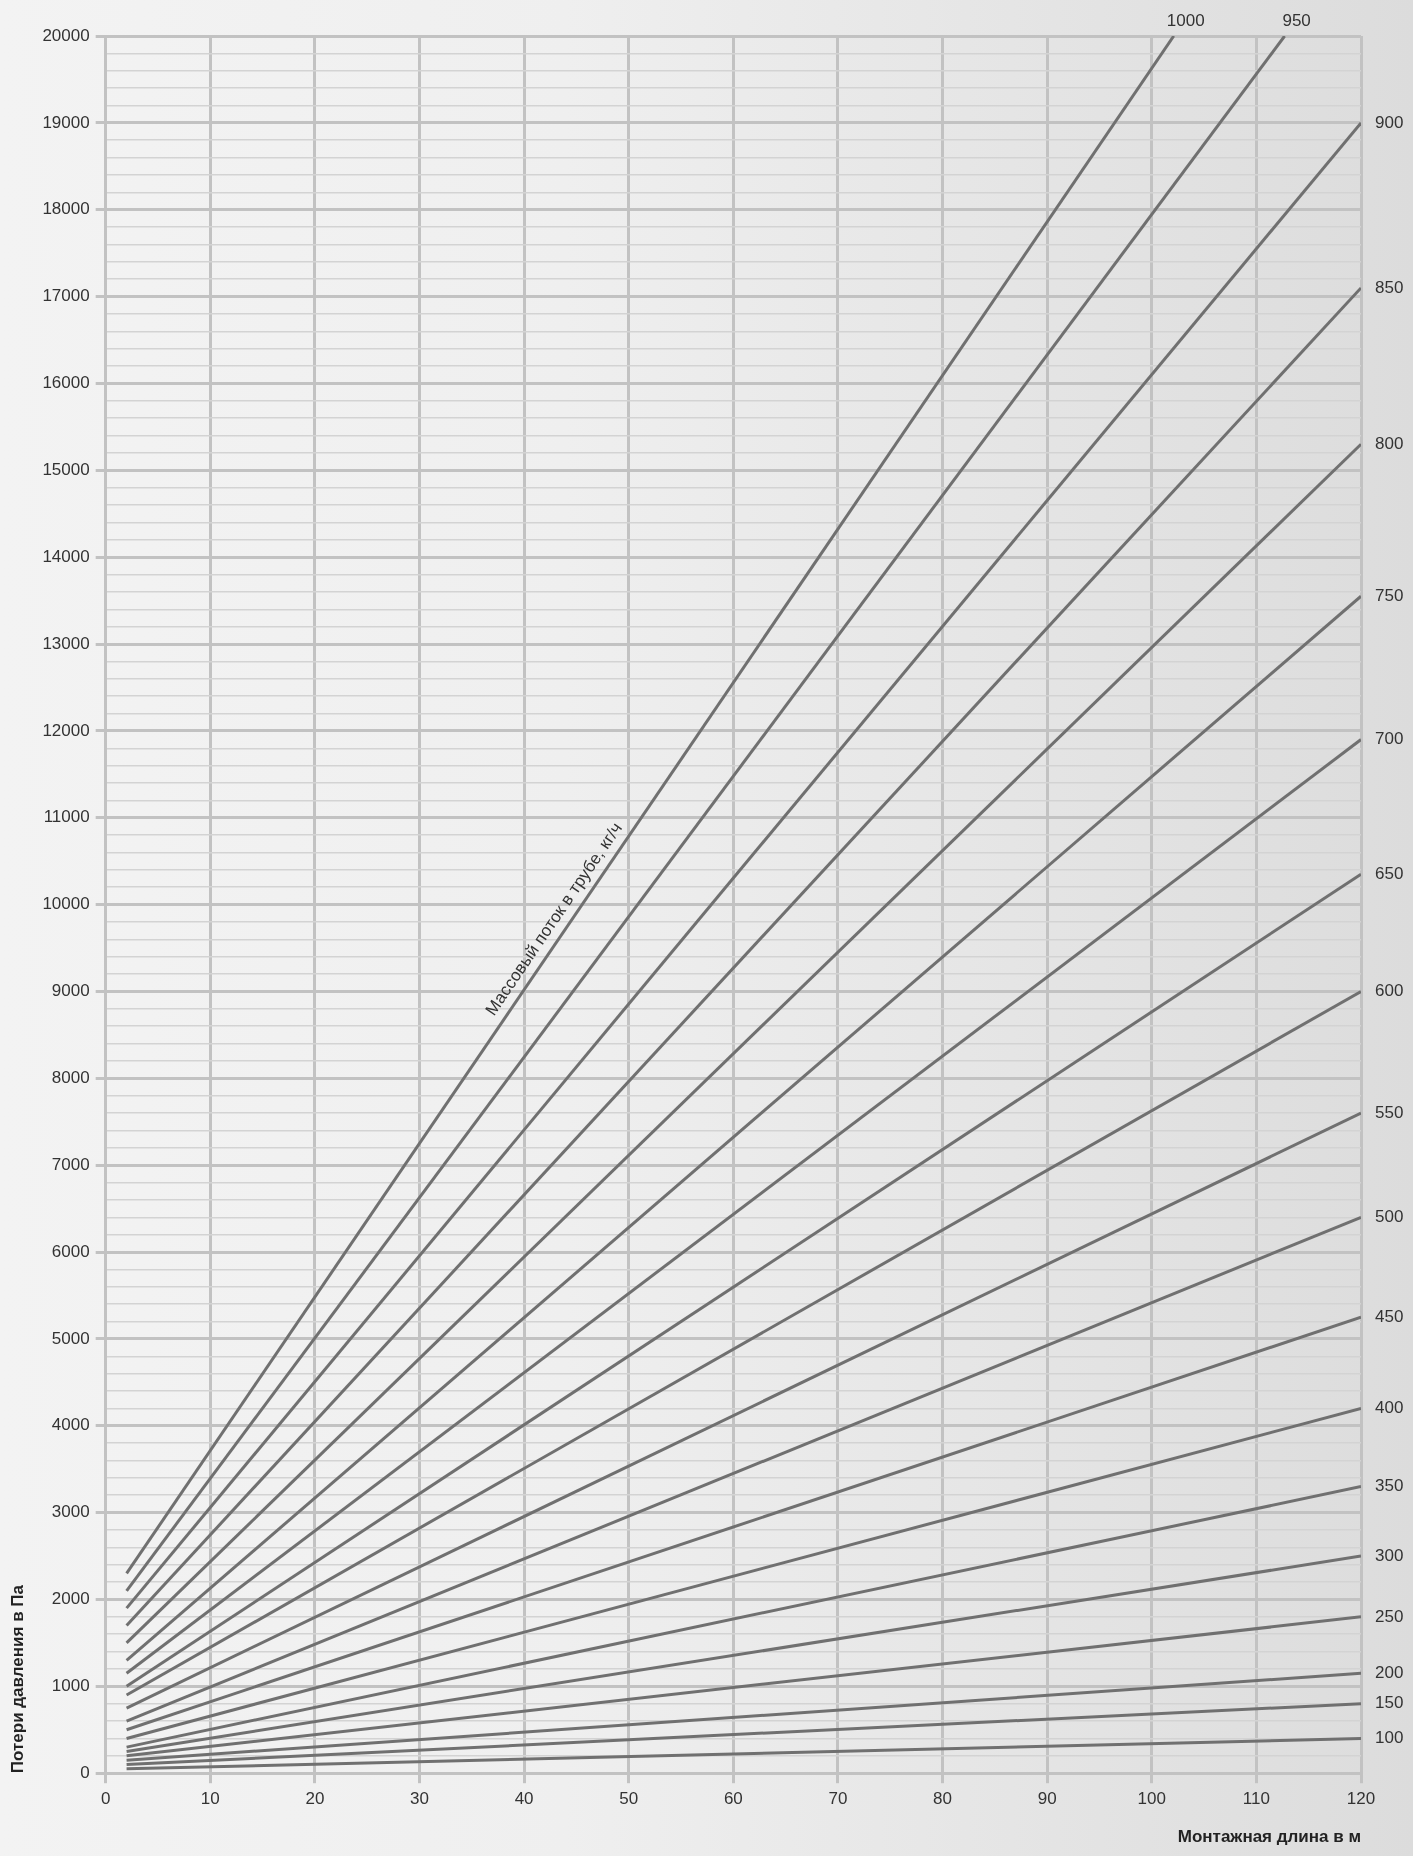 The image size is (1413, 1856). What do you see at coordinates (315, 1799) in the screenshot?
I see `x-tick-label: 20` at bounding box center [315, 1799].